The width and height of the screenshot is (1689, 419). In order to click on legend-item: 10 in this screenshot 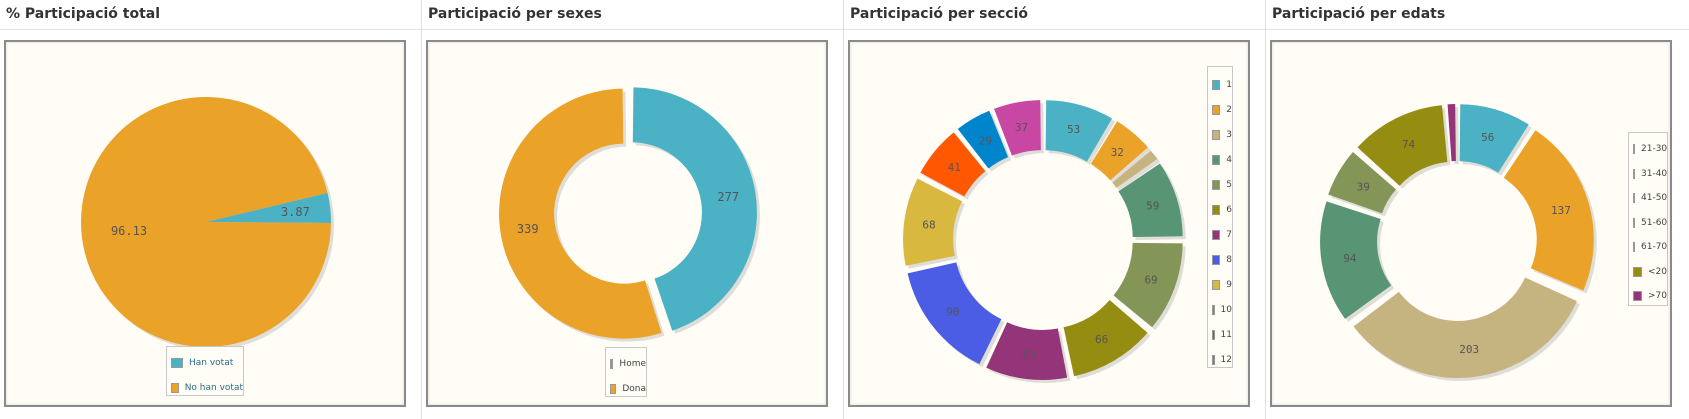, I will do `click(1220, 309)`.